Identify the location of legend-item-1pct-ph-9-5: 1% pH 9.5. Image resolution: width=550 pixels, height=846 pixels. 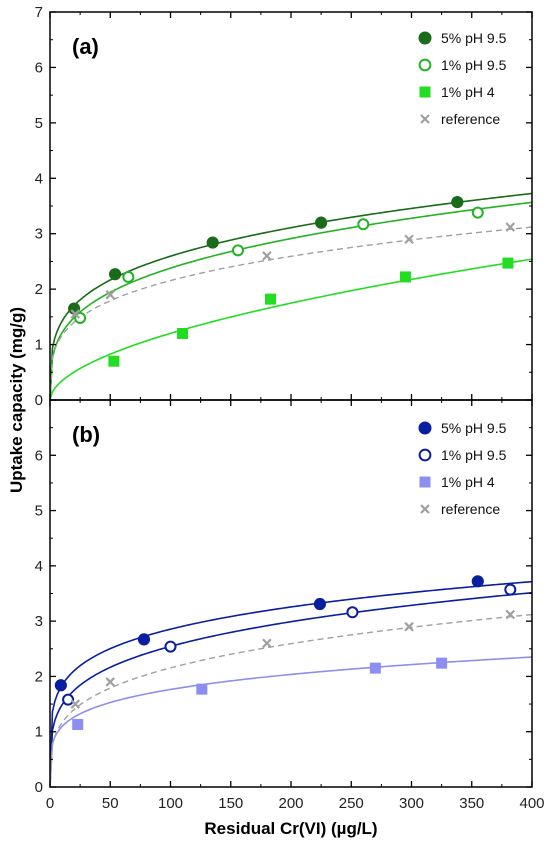
(462, 65).